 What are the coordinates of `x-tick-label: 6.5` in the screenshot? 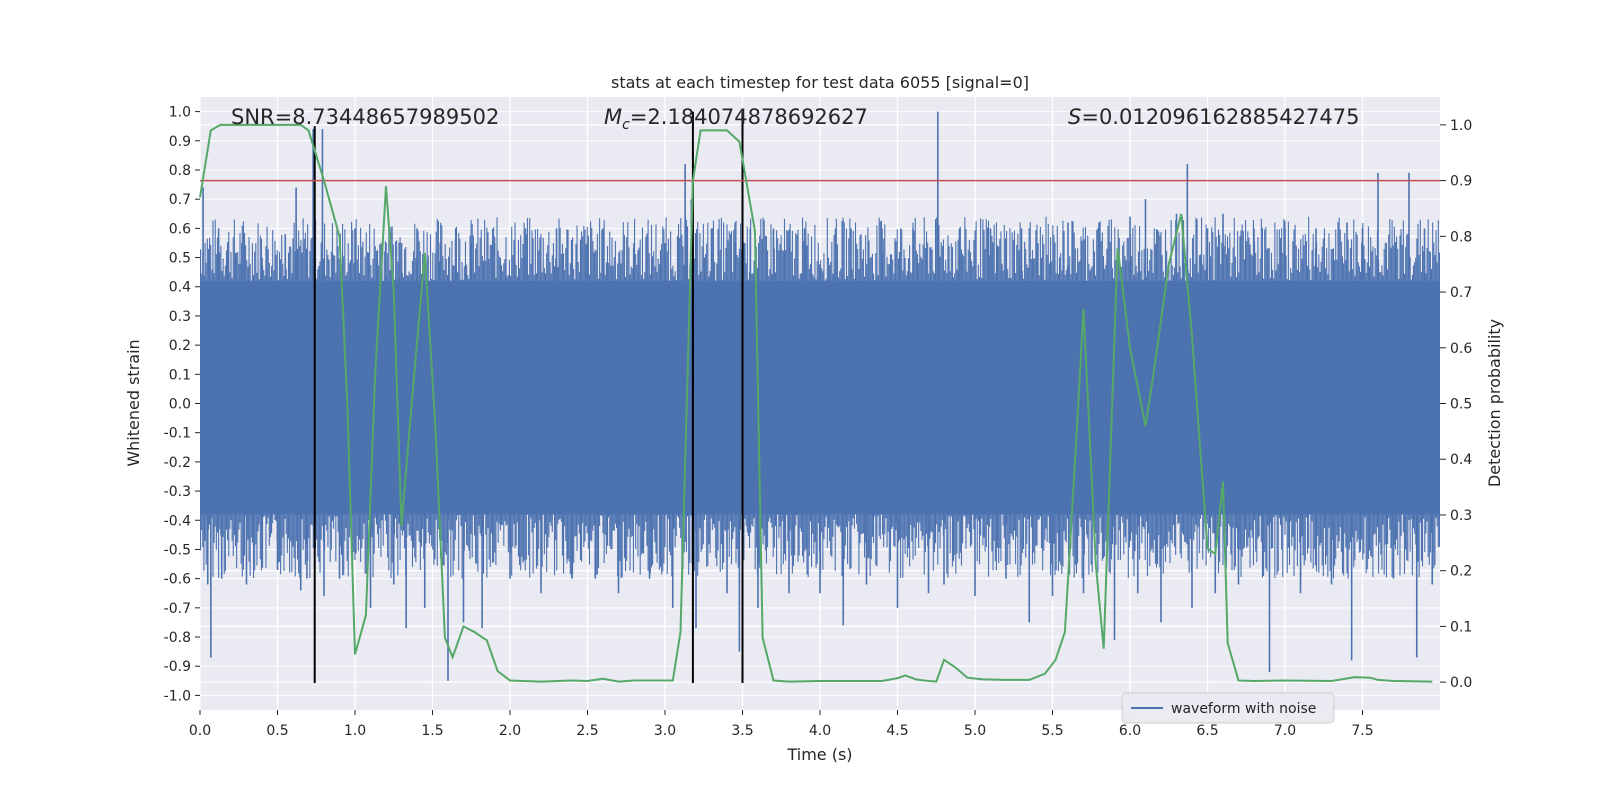 It's located at (1207, 731).